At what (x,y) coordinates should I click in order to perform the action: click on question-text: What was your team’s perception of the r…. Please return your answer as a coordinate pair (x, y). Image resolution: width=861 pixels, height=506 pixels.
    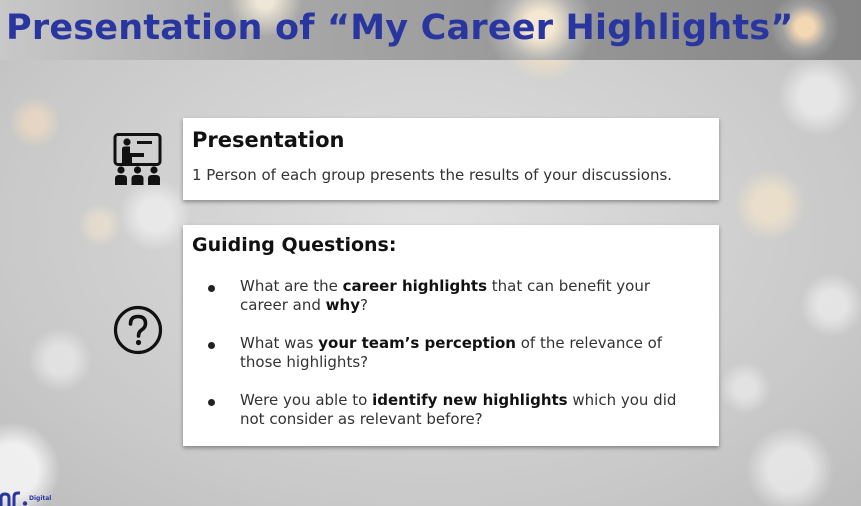
    Looking at the image, I should click on (471, 353).